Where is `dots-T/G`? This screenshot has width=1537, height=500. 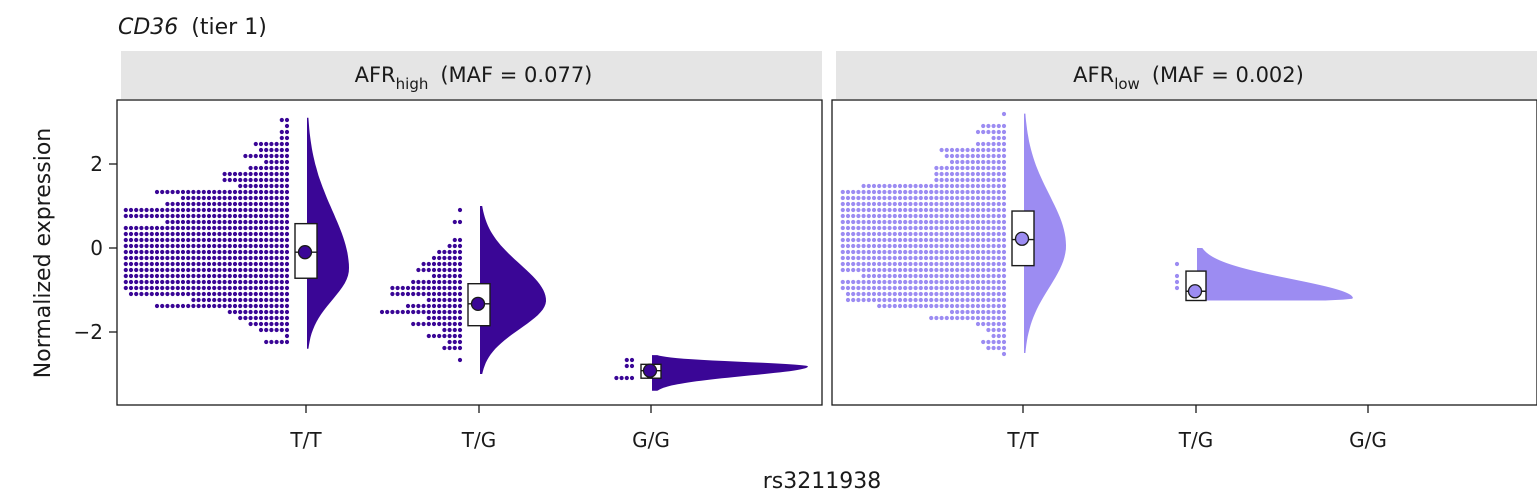 dots-T/G is located at coordinates (1177, 276).